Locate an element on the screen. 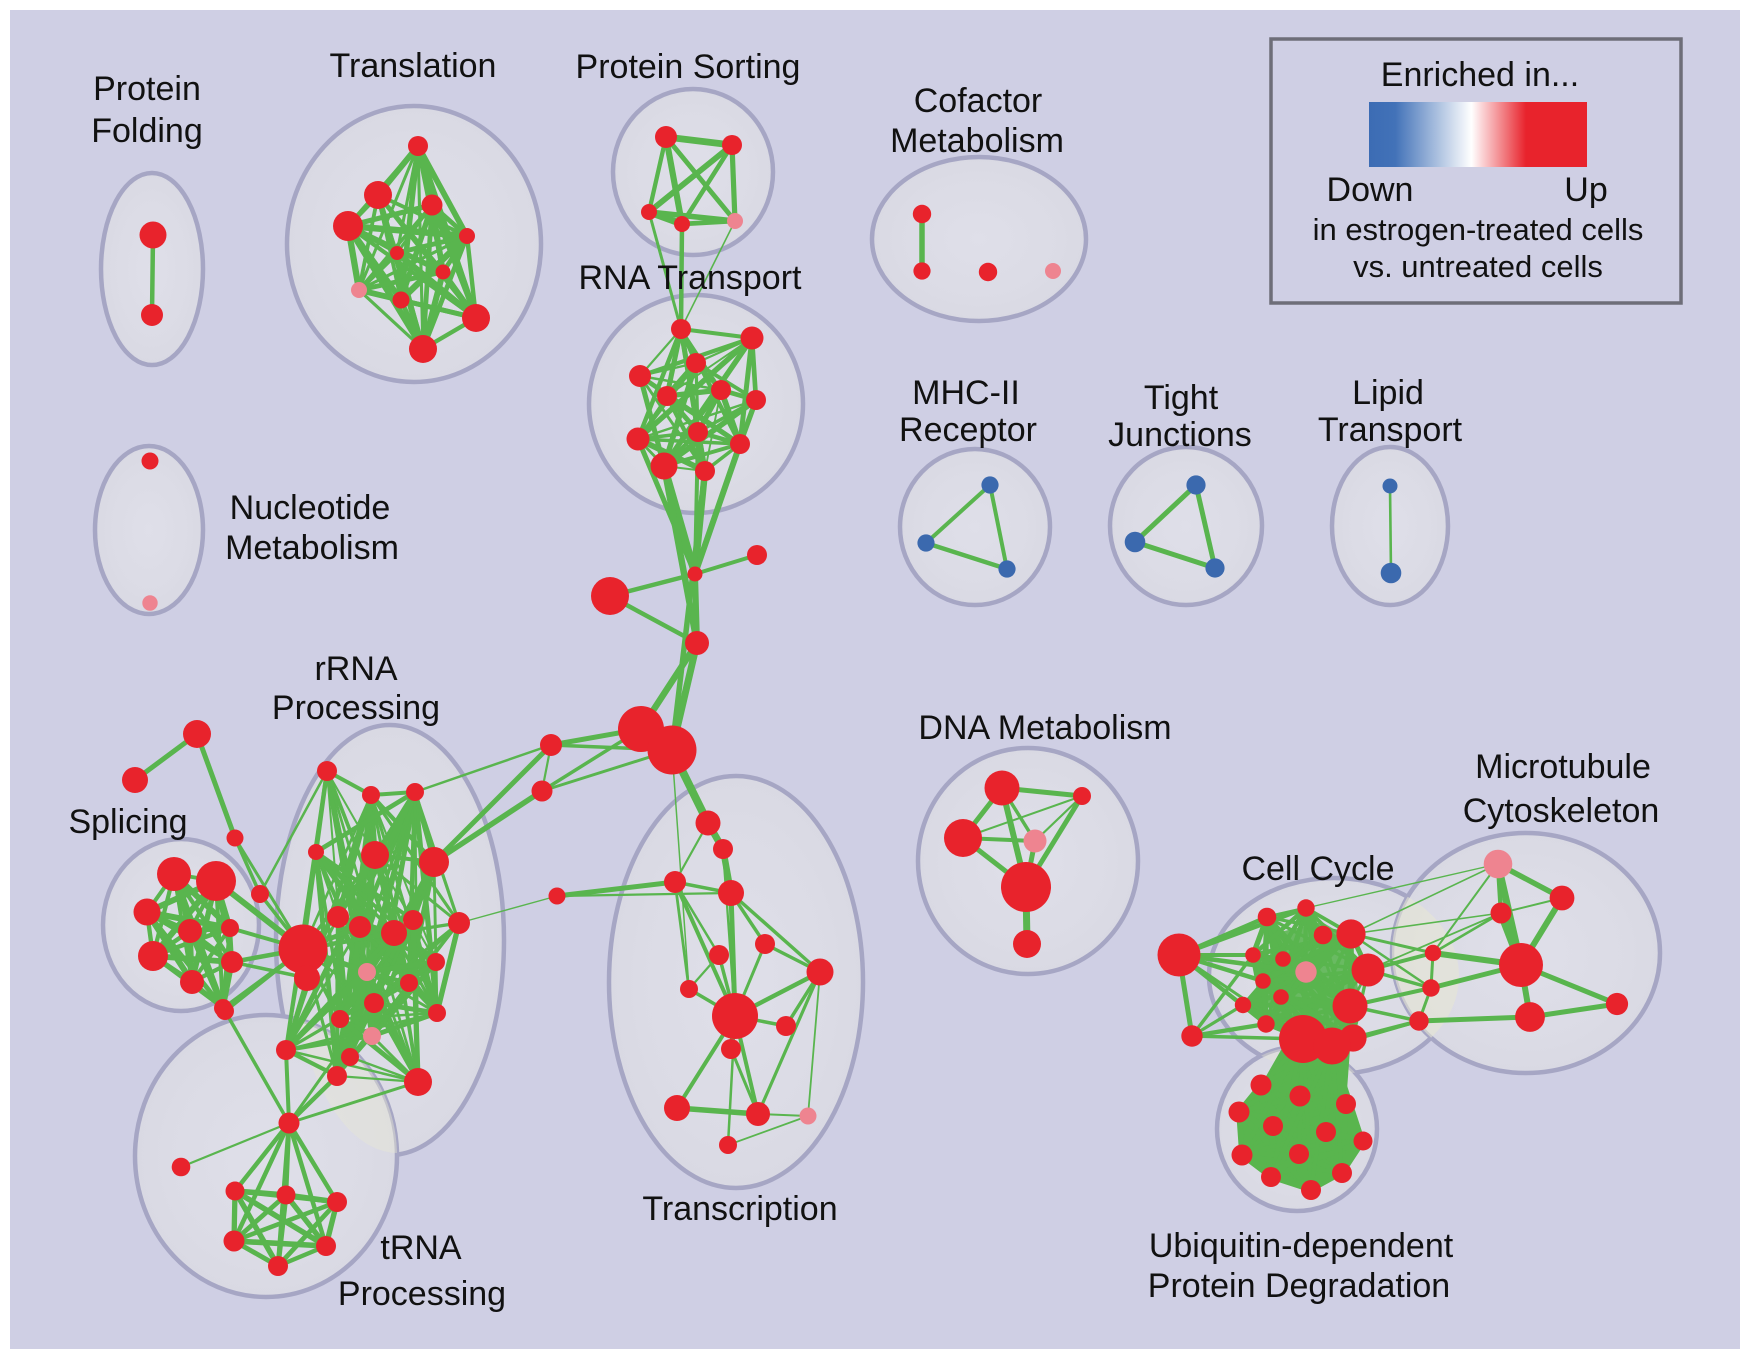 This screenshot has height=1365, width=1750. svg-text: Junctions is located at coordinates (1180, 435).